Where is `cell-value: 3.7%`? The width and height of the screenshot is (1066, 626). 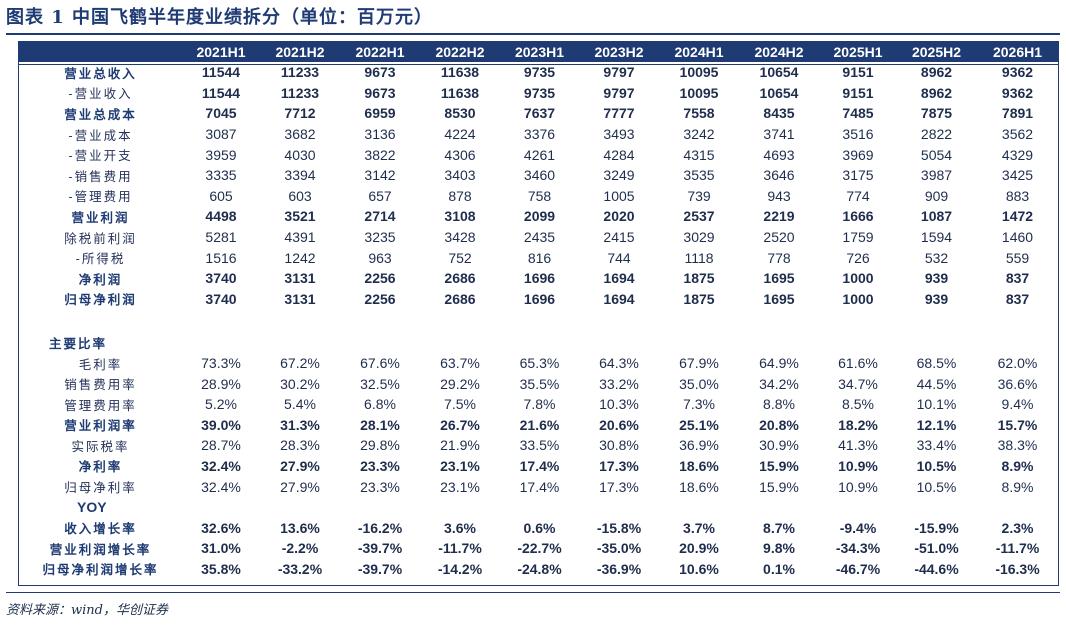
cell-value: 3.7% is located at coordinates (699, 527).